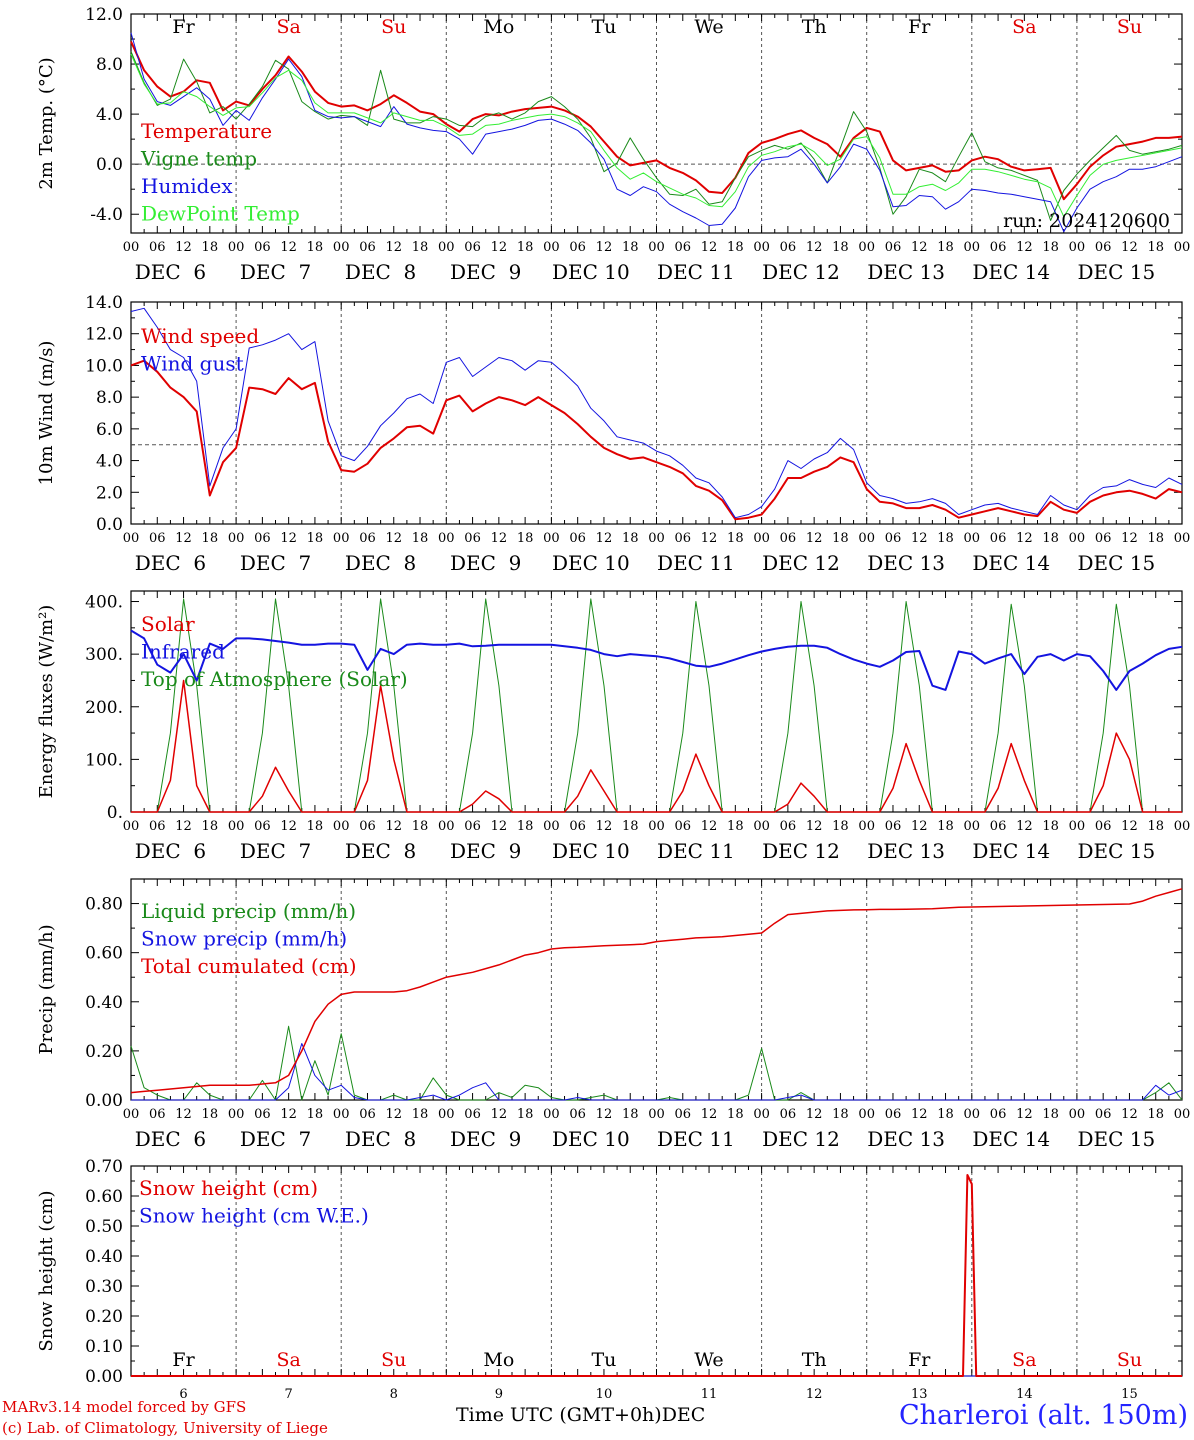 Image resolution: width=1194 pixels, height=1440 pixels. What do you see at coordinates (906, 851) in the screenshot?
I see `date-label: DEC 13` at bounding box center [906, 851].